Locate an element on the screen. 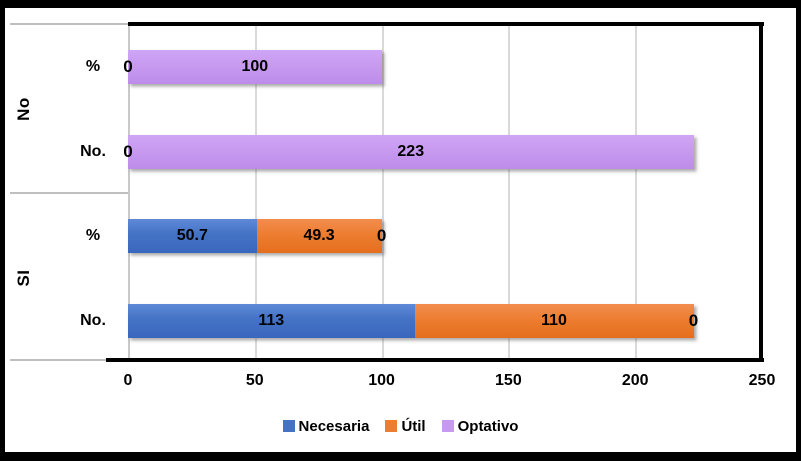  legend-swatch-optativo is located at coordinates (447, 426).